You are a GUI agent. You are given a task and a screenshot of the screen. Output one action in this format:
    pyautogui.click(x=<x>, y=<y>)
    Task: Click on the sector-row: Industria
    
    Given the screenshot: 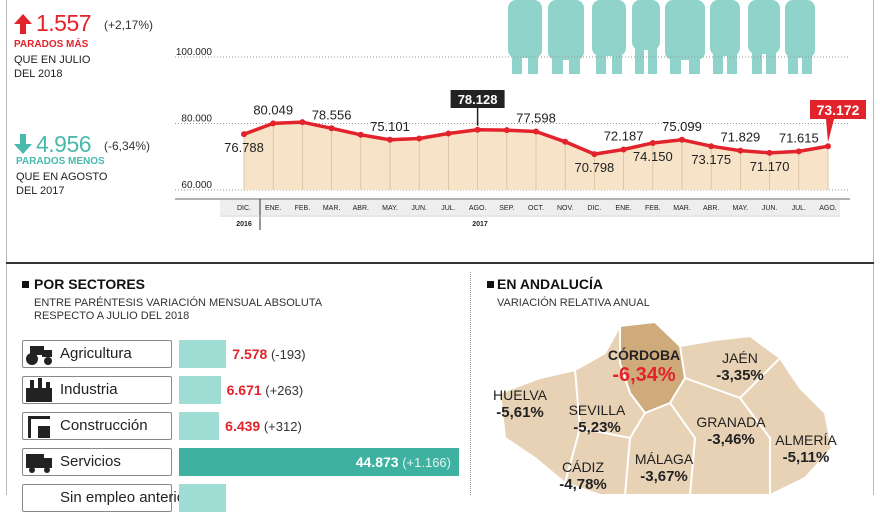 What is the action you would take?
    pyautogui.click(x=242, y=391)
    